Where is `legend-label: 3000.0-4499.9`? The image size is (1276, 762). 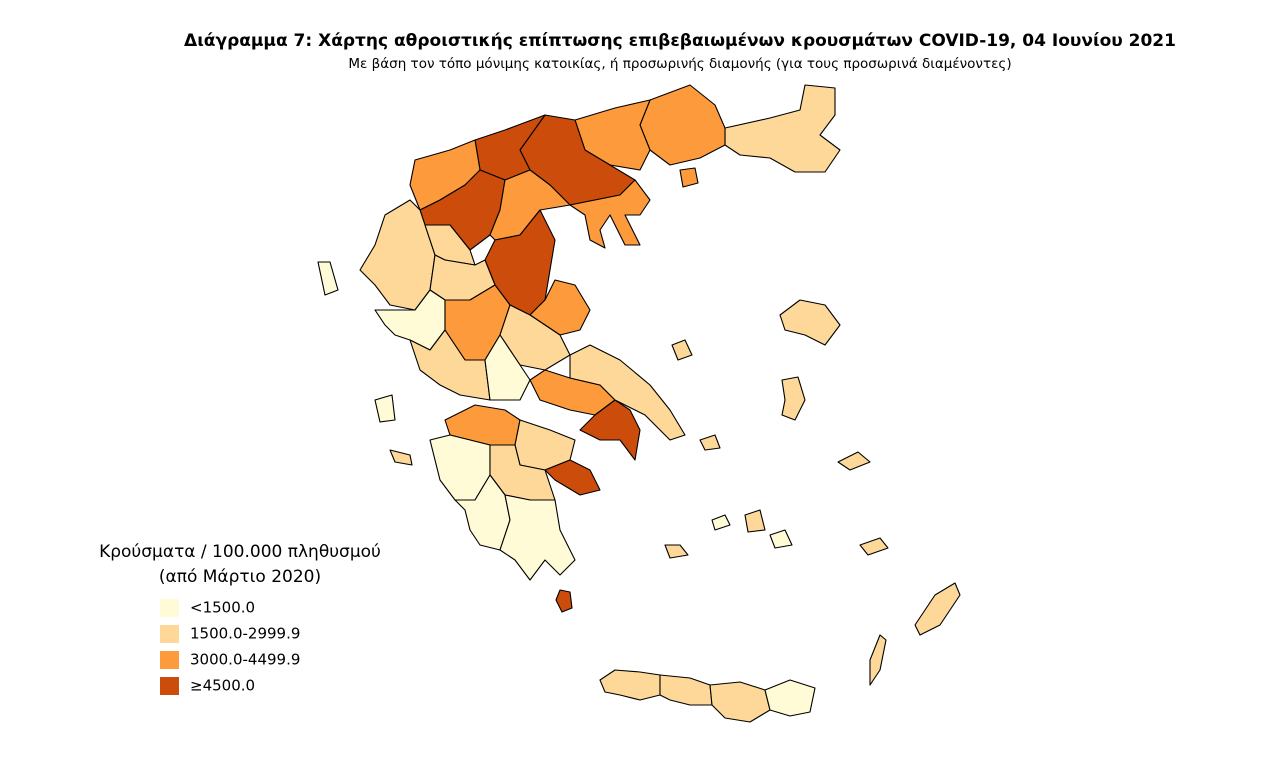
legend-label: 3000.0-4499.9 is located at coordinates (245, 660).